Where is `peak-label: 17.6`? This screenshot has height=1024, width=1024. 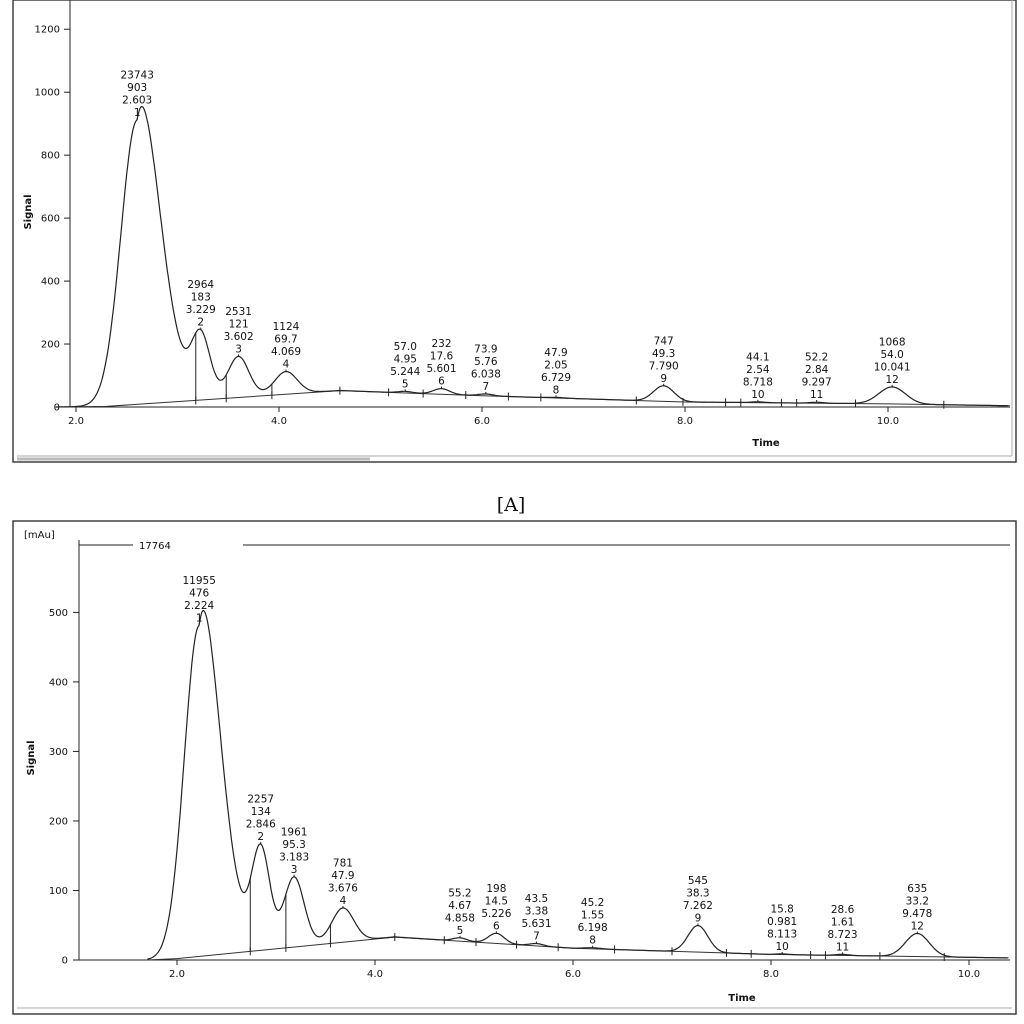
peak-label: 17.6 is located at coordinates (442, 357).